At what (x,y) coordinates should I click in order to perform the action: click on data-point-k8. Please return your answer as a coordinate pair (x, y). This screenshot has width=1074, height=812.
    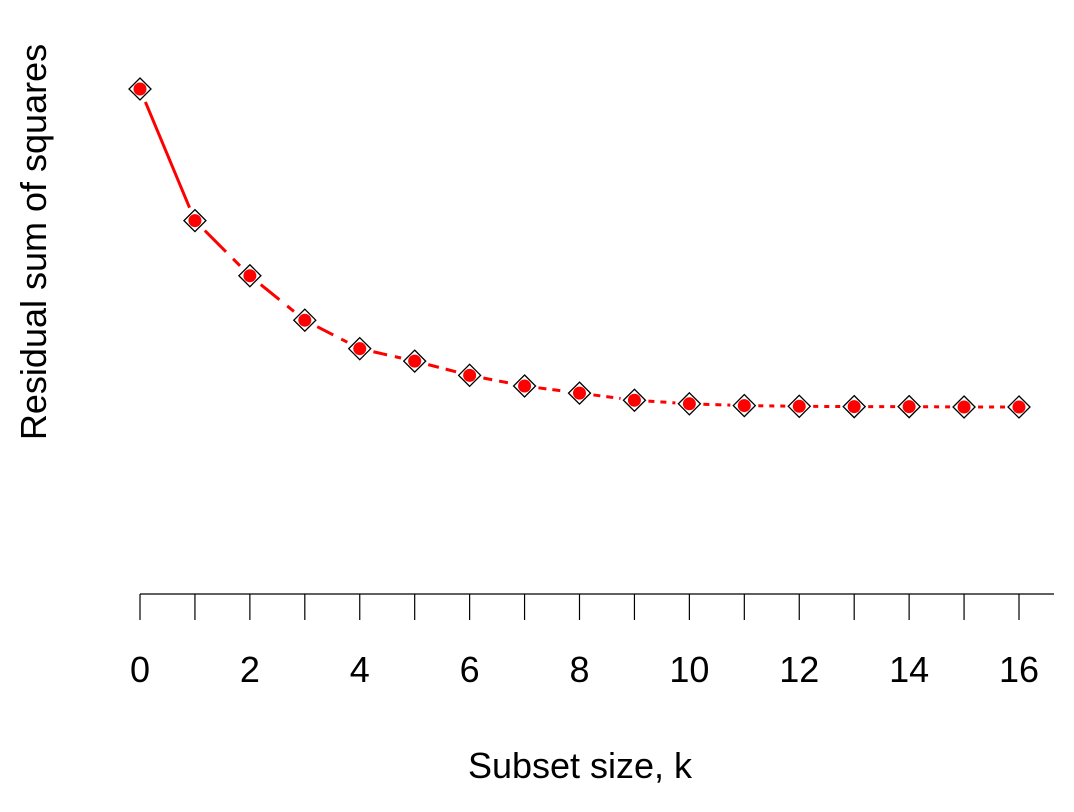
    Looking at the image, I should click on (579, 393).